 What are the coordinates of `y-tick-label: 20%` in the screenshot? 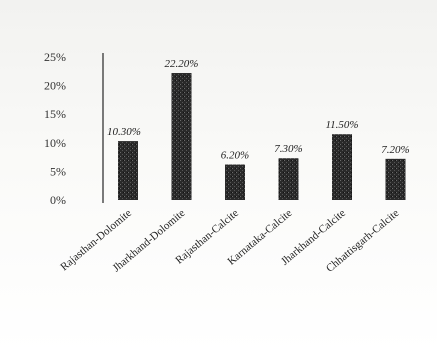 It's located at (55, 86).